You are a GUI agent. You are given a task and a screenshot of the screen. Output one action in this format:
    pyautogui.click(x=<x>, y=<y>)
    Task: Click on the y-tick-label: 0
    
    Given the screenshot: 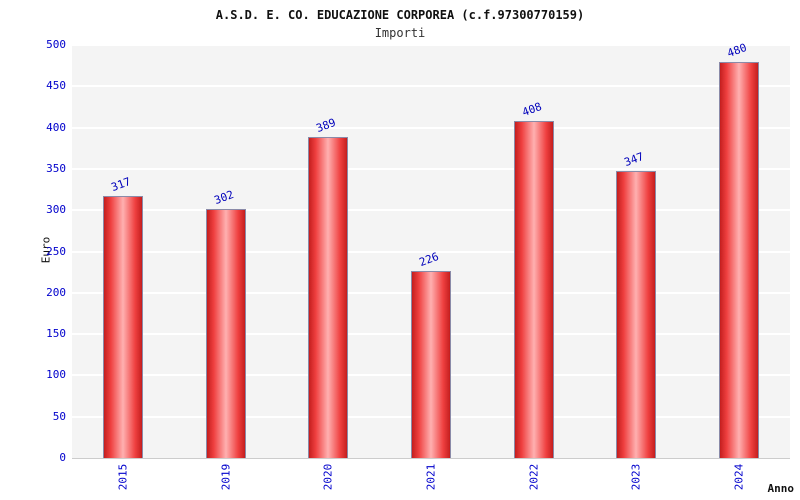 What is the action you would take?
    pyautogui.click(x=62, y=457)
    